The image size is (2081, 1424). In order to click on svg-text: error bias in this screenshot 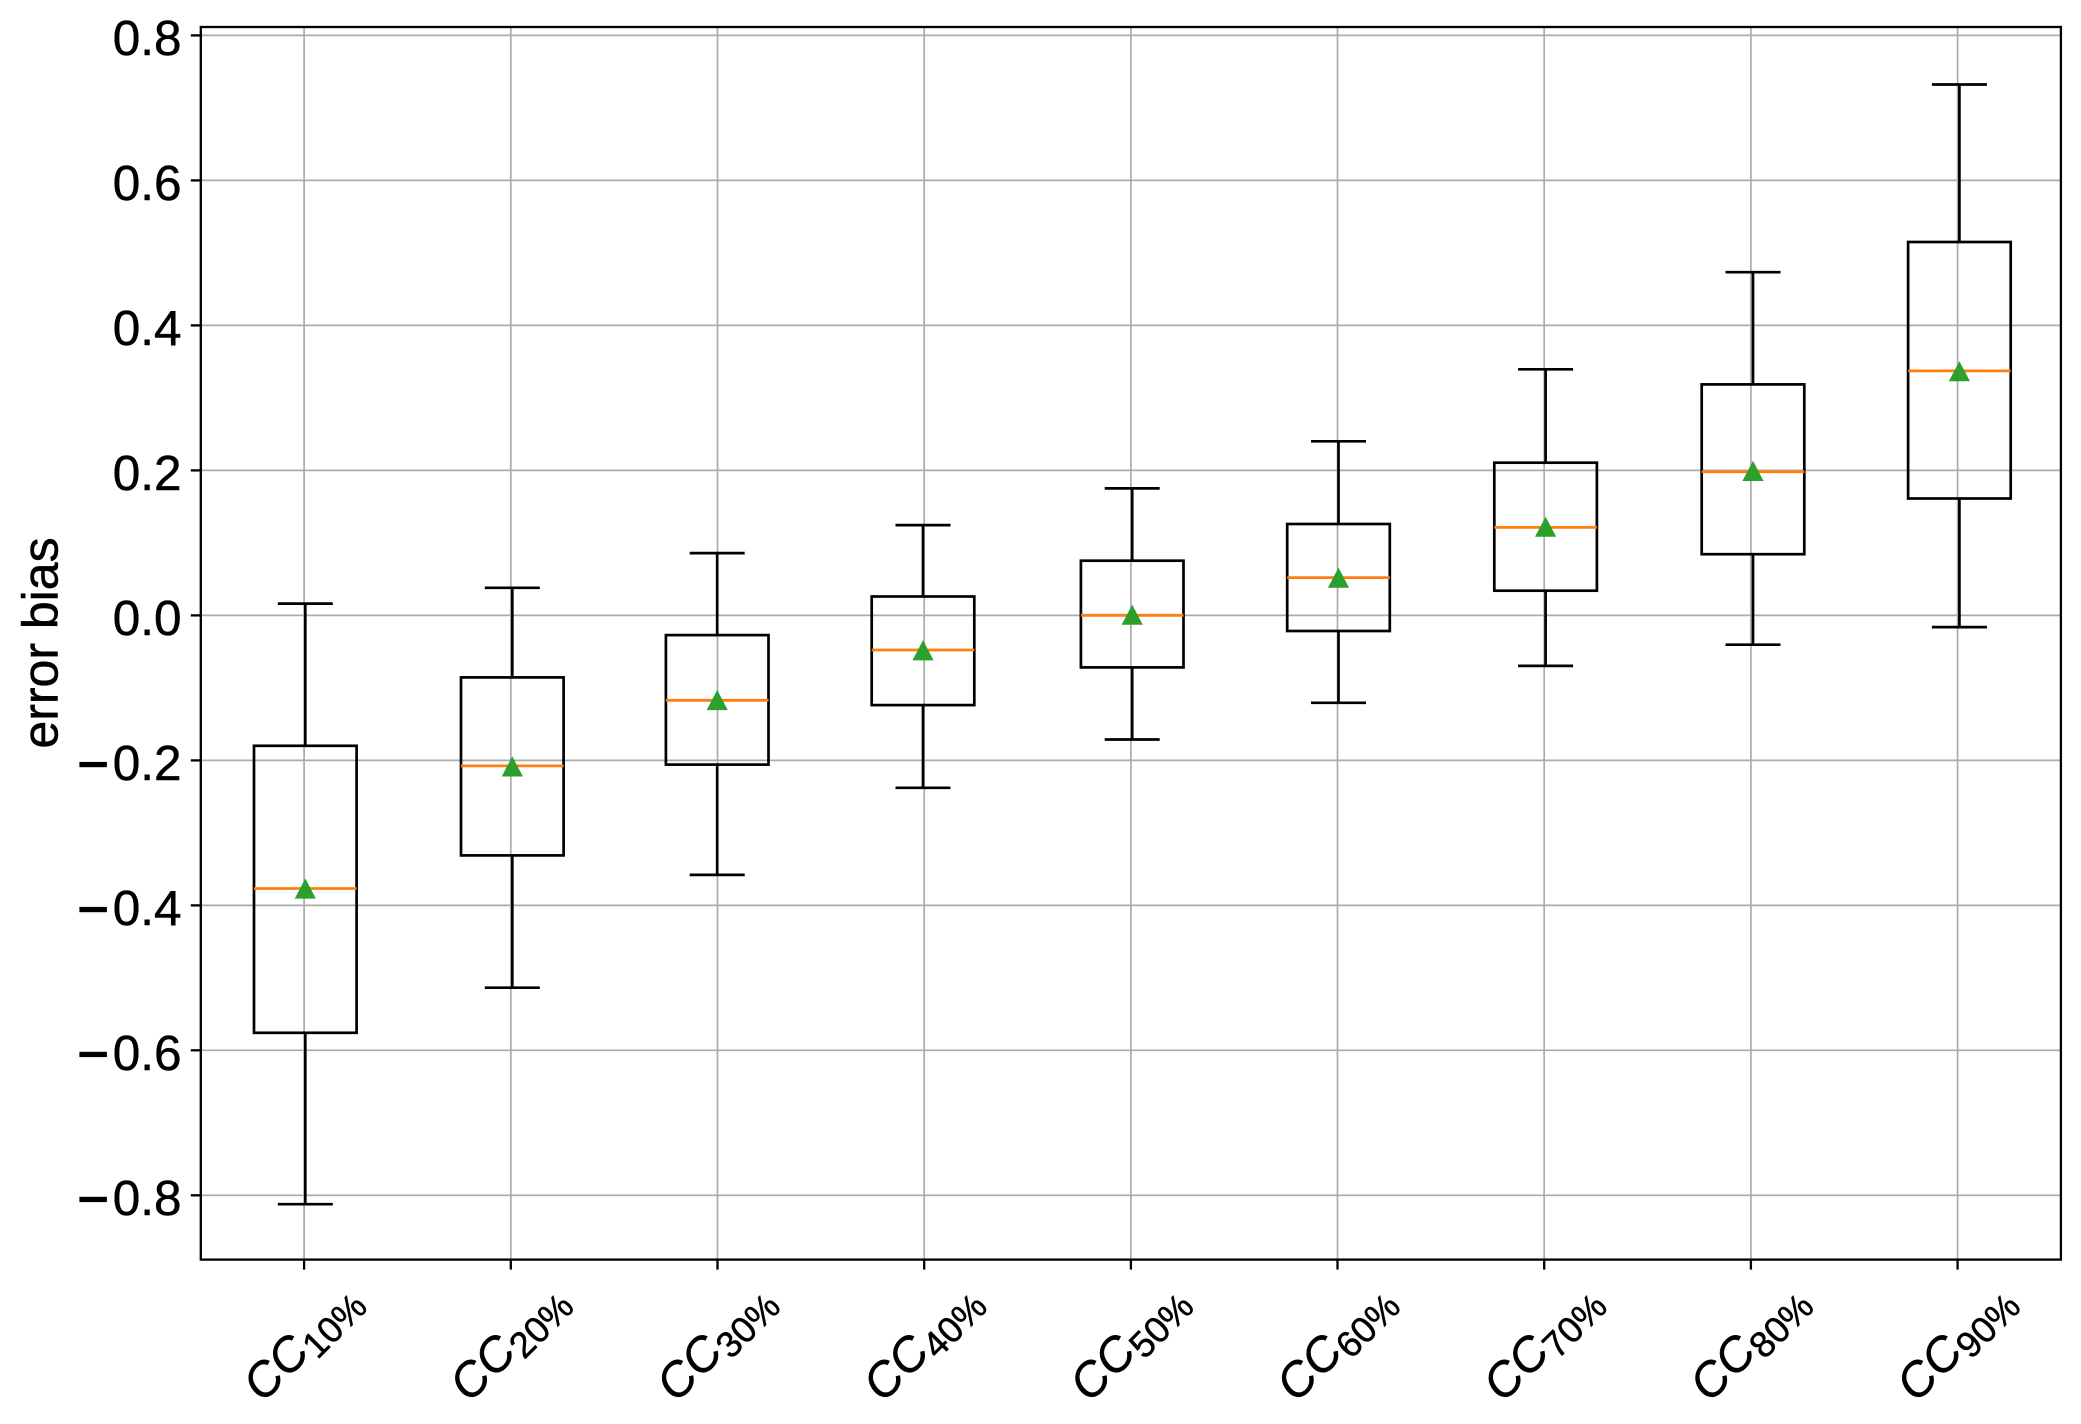, I will do `click(41, 642)`.